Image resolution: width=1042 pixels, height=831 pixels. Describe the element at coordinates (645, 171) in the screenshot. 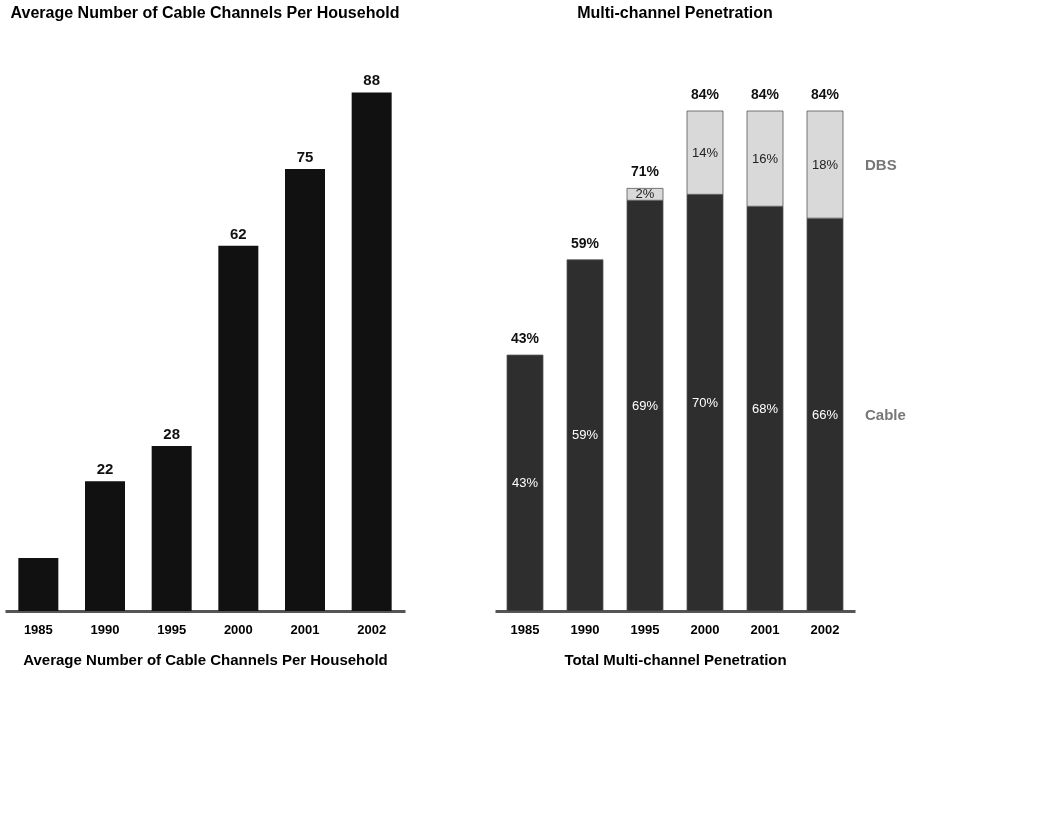

I see `total-label: 71%` at that location.